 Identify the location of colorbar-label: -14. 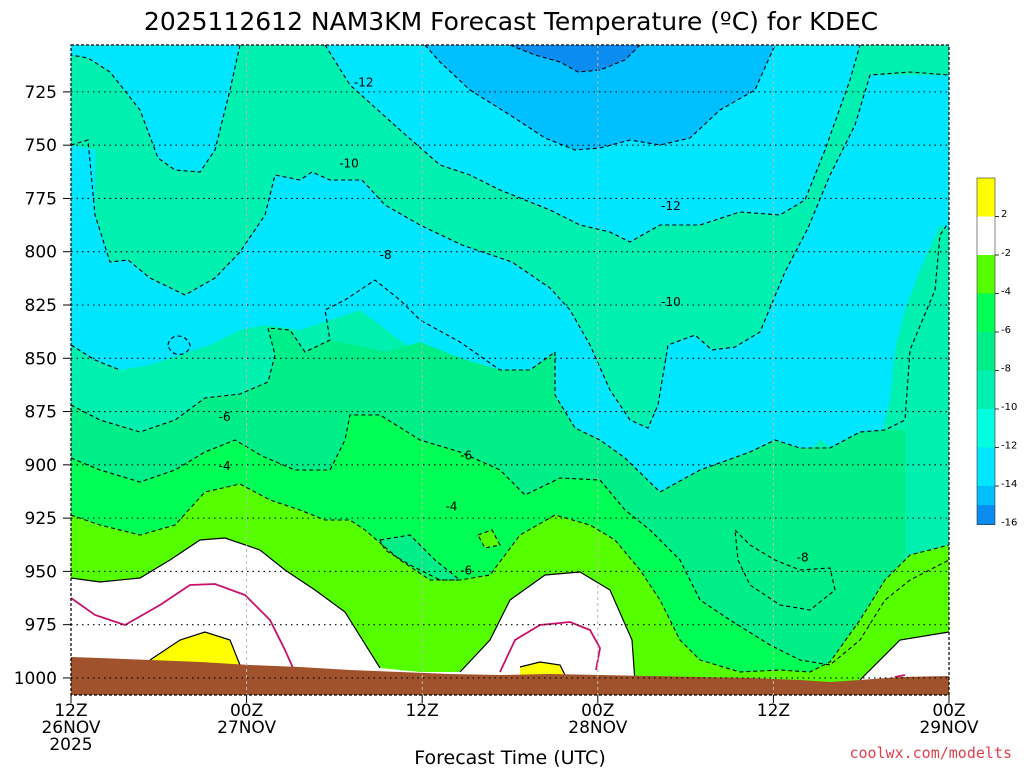
(1009, 484).